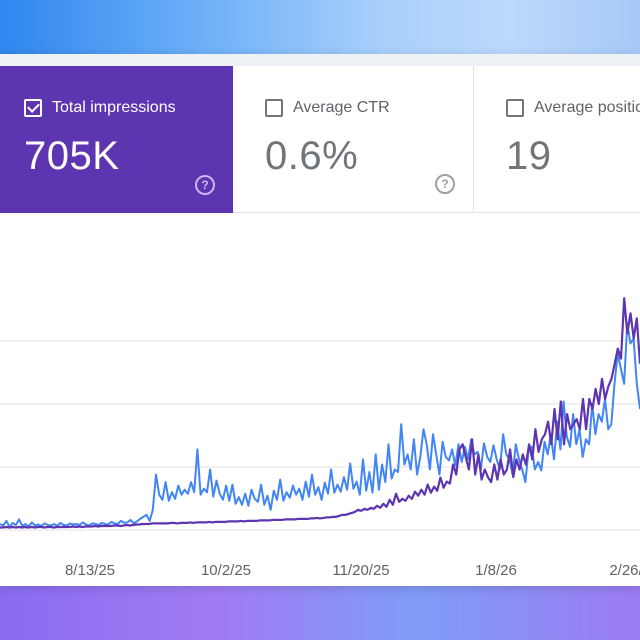  Describe the element at coordinates (90, 570) in the screenshot. I see `x-tick-label: 8/13/25` at that location.